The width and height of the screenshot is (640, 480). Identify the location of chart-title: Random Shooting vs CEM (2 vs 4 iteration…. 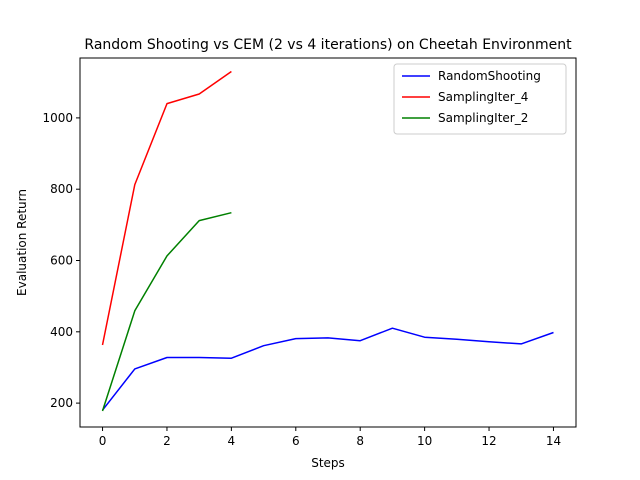
(328, 45).